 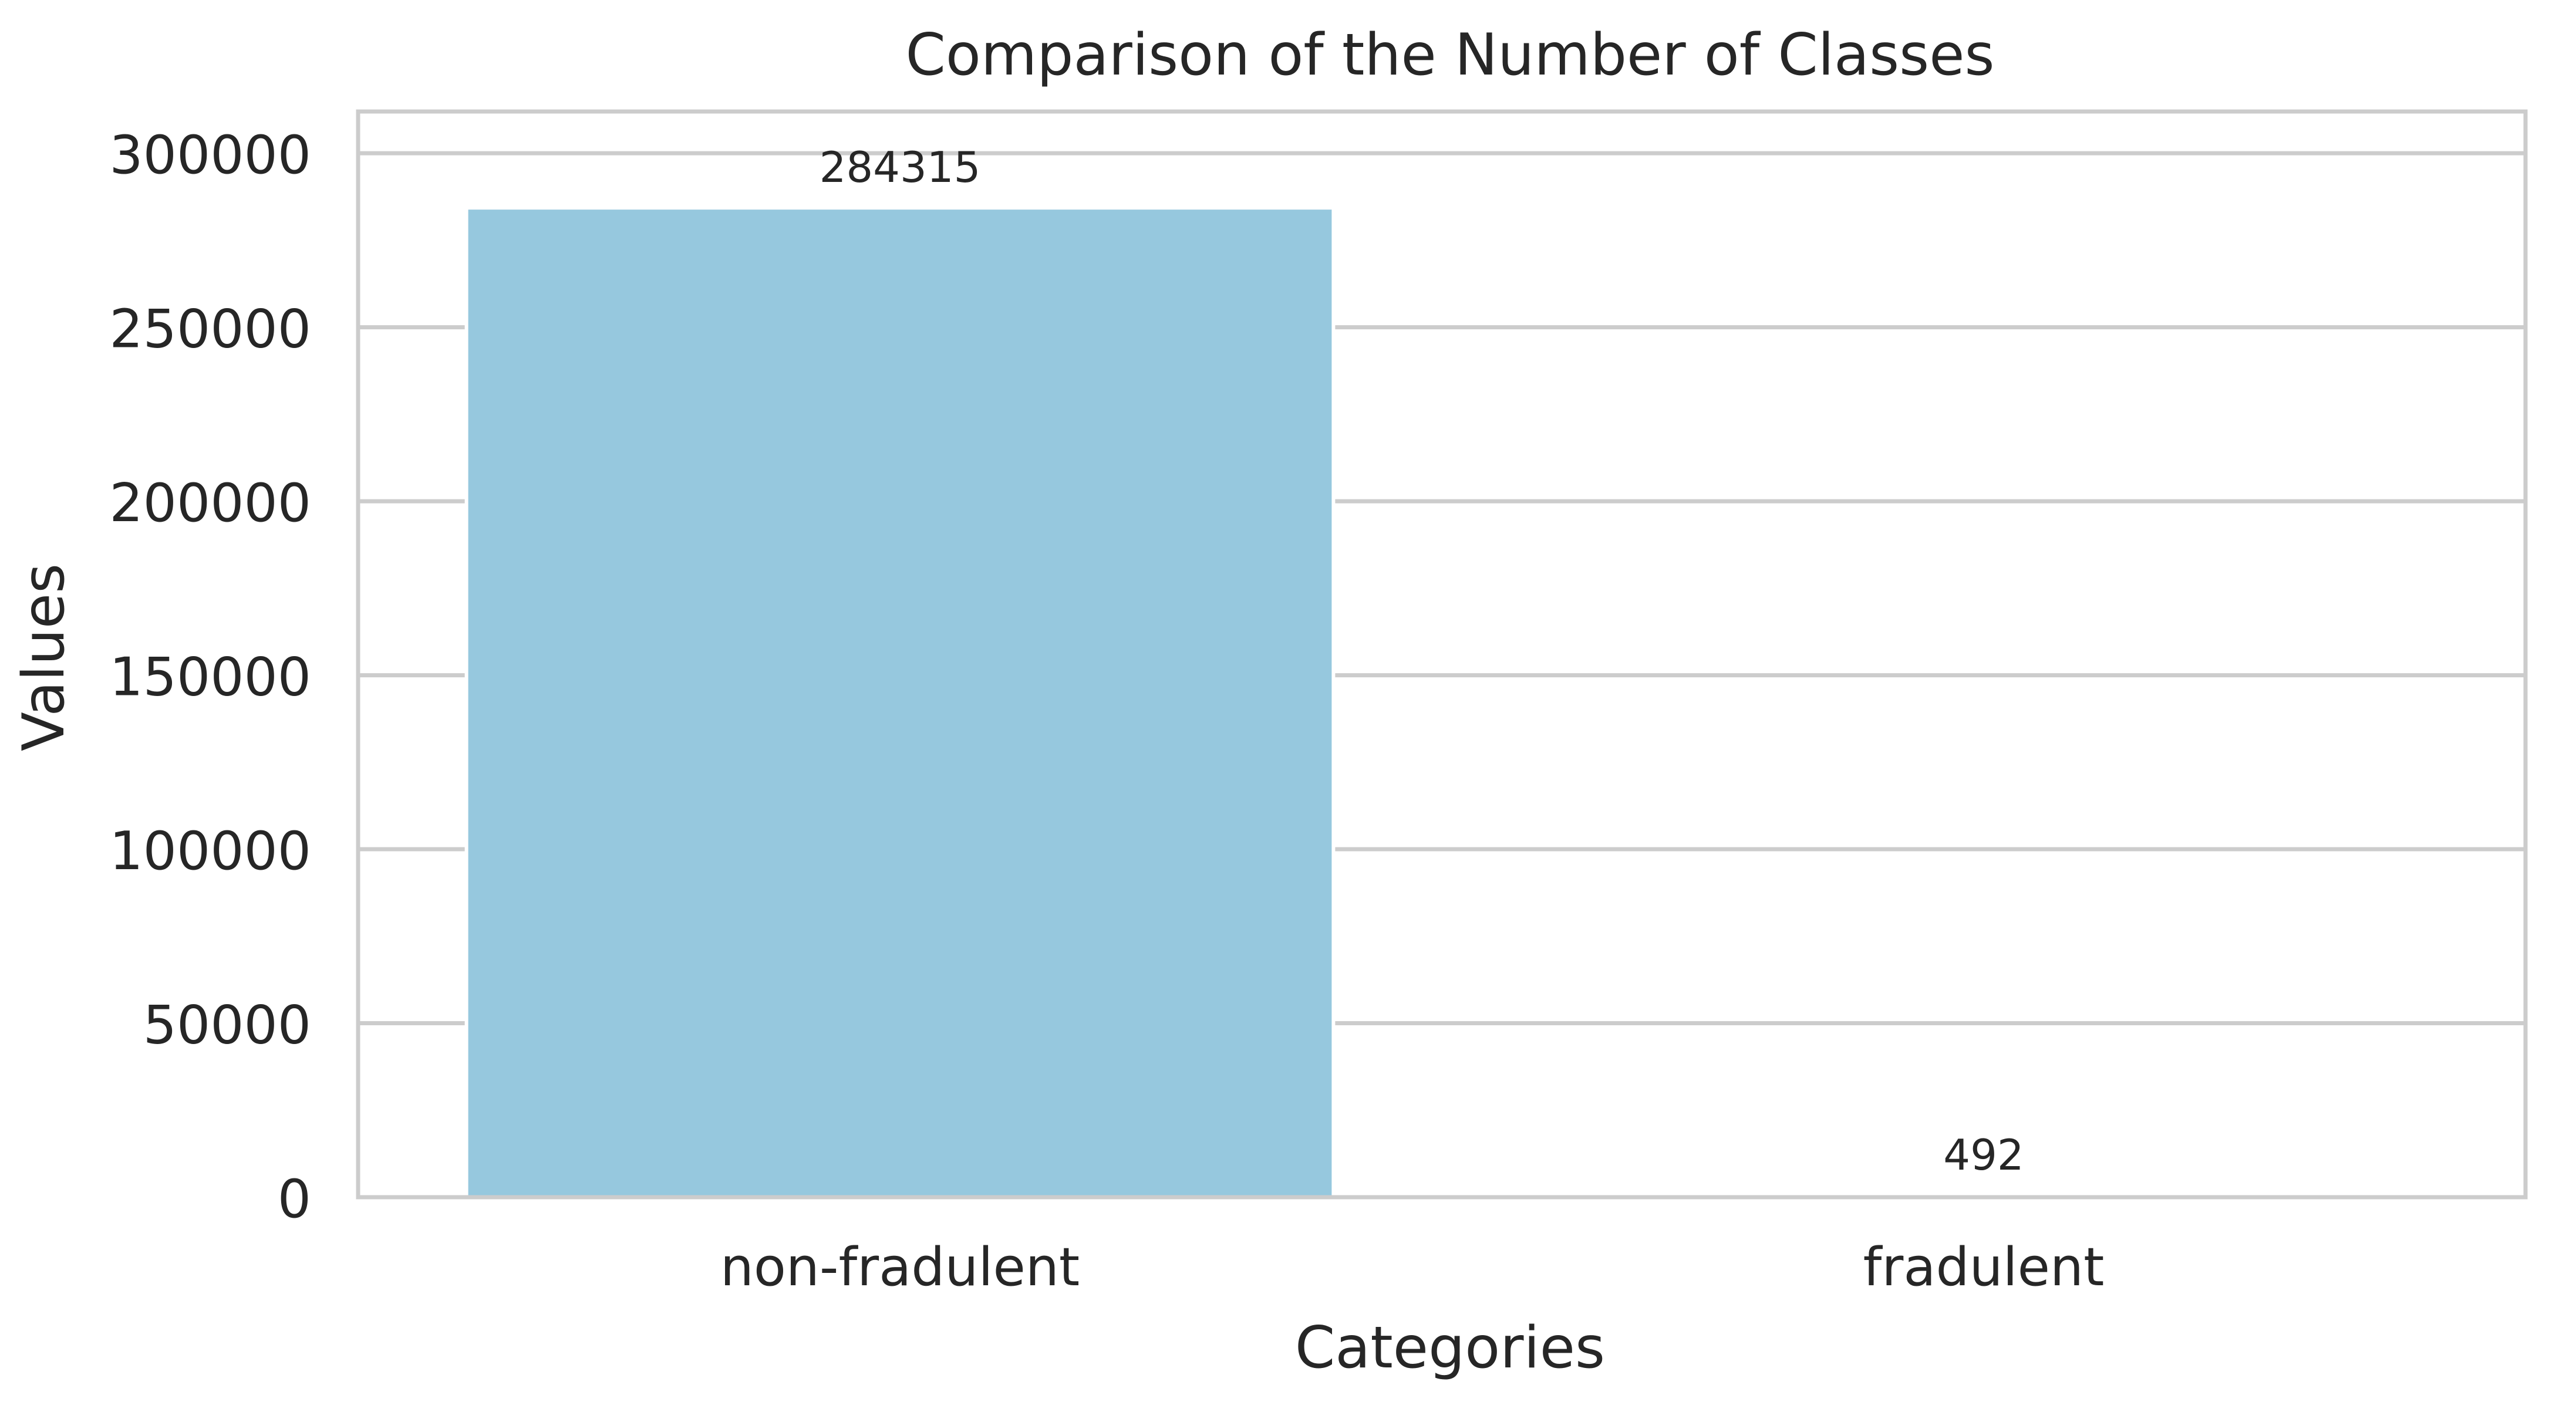 What do you see at coordinates (1450, 1348) in the screenshot?
I see `x-axis-label: Categories` at bounding box center [1450, 1348].